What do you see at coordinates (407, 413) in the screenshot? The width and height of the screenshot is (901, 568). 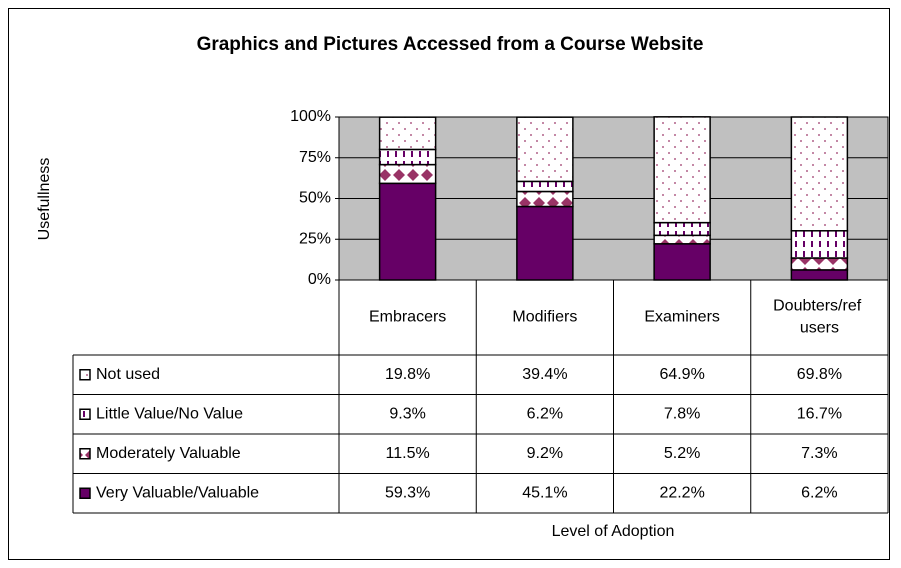 I see `table-value: 9.3%` at bounding box center [407, 413].